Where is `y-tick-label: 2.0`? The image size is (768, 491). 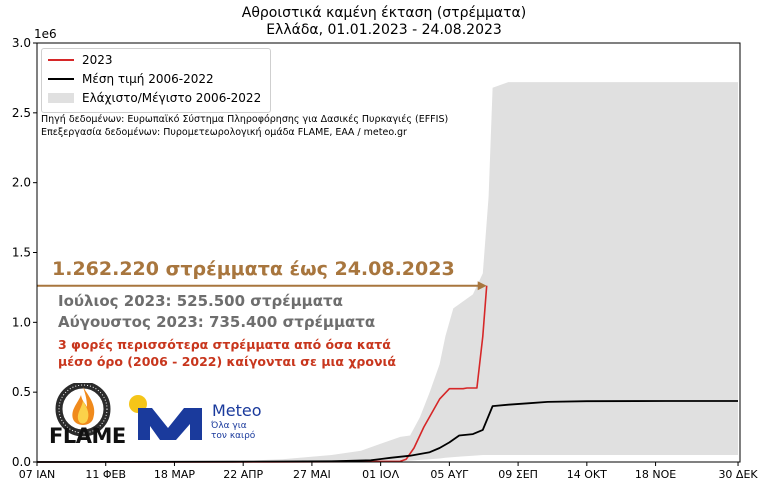
y-tick-label: 2.0 is located at coordinates (21, 183).